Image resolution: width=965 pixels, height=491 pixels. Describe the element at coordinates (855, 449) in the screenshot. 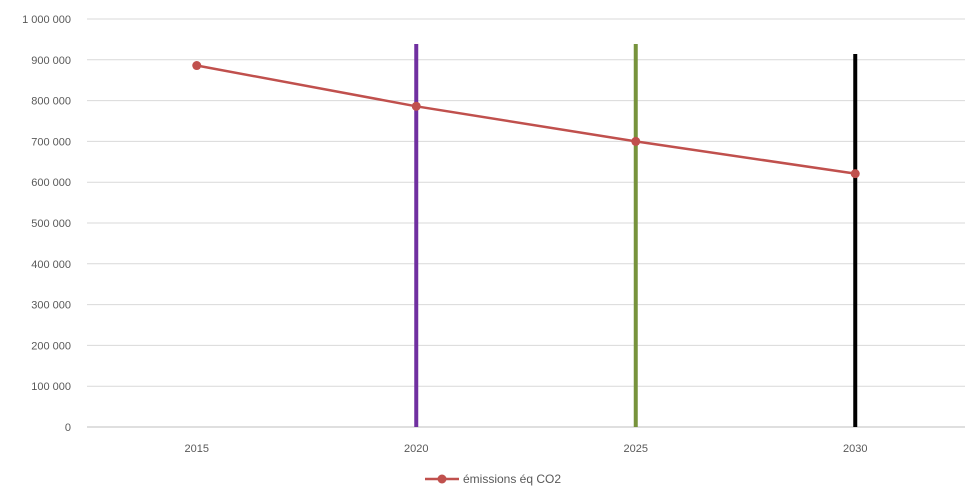

I see `x-tick-label: 2030` at that location.